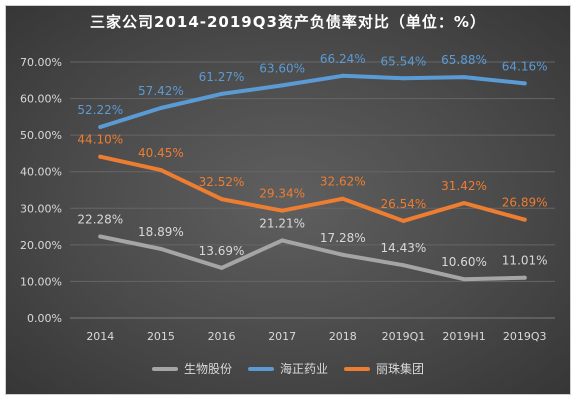 This screenshot has width=576, height=400. What do you see at coordinates (222, 77) in the screenshot?
I see `data-label: 61.27%` at bounding box center [222, 77].